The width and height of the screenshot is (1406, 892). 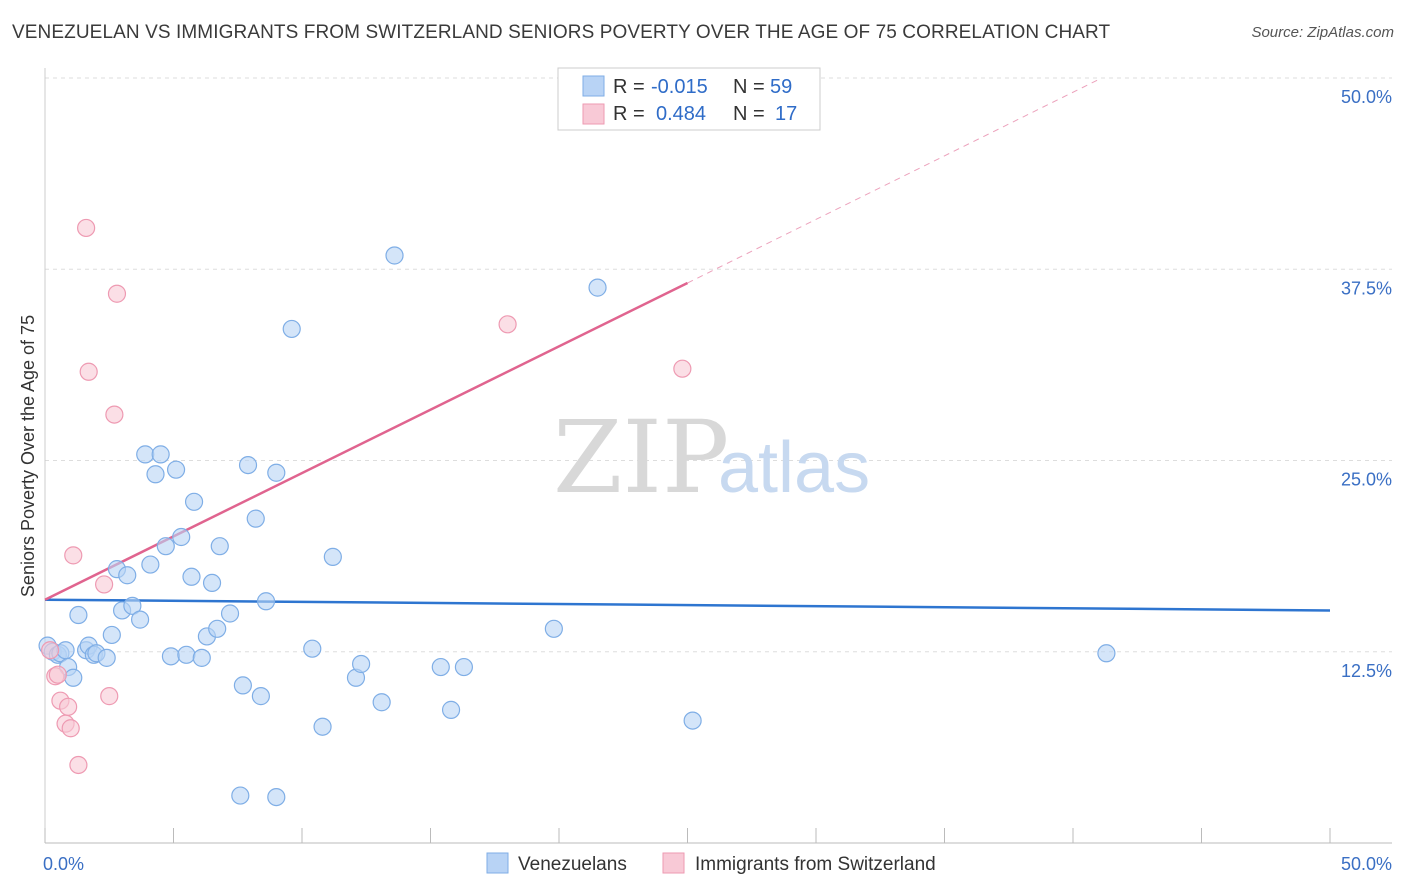 I want to click on y-tick-label-2: 37.5%, so click(x=1366, y=288).